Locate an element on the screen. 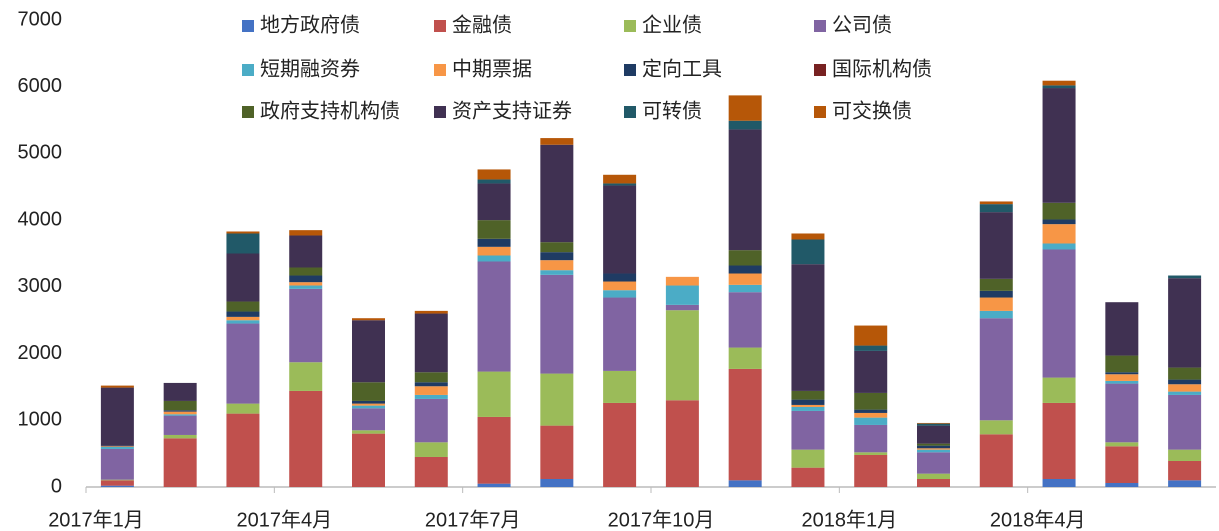 Image resolution: width=1219 pixels, height=531 pixels. legend-label: 政府支持机构债 is located at coordinates (330, 110).